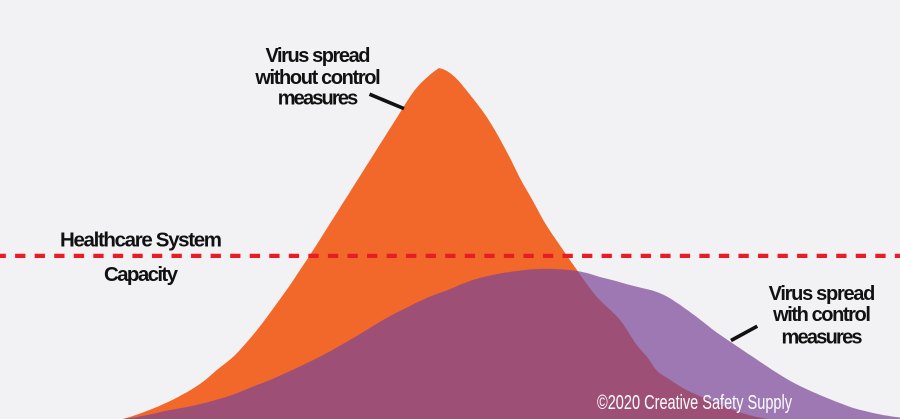 Image resolution: width=900 pixels, height=419 pixels. What do you see at coordinates (317, 78) in the screenshot?
I see `svg-text: without control` at bounding box center [317, 78].